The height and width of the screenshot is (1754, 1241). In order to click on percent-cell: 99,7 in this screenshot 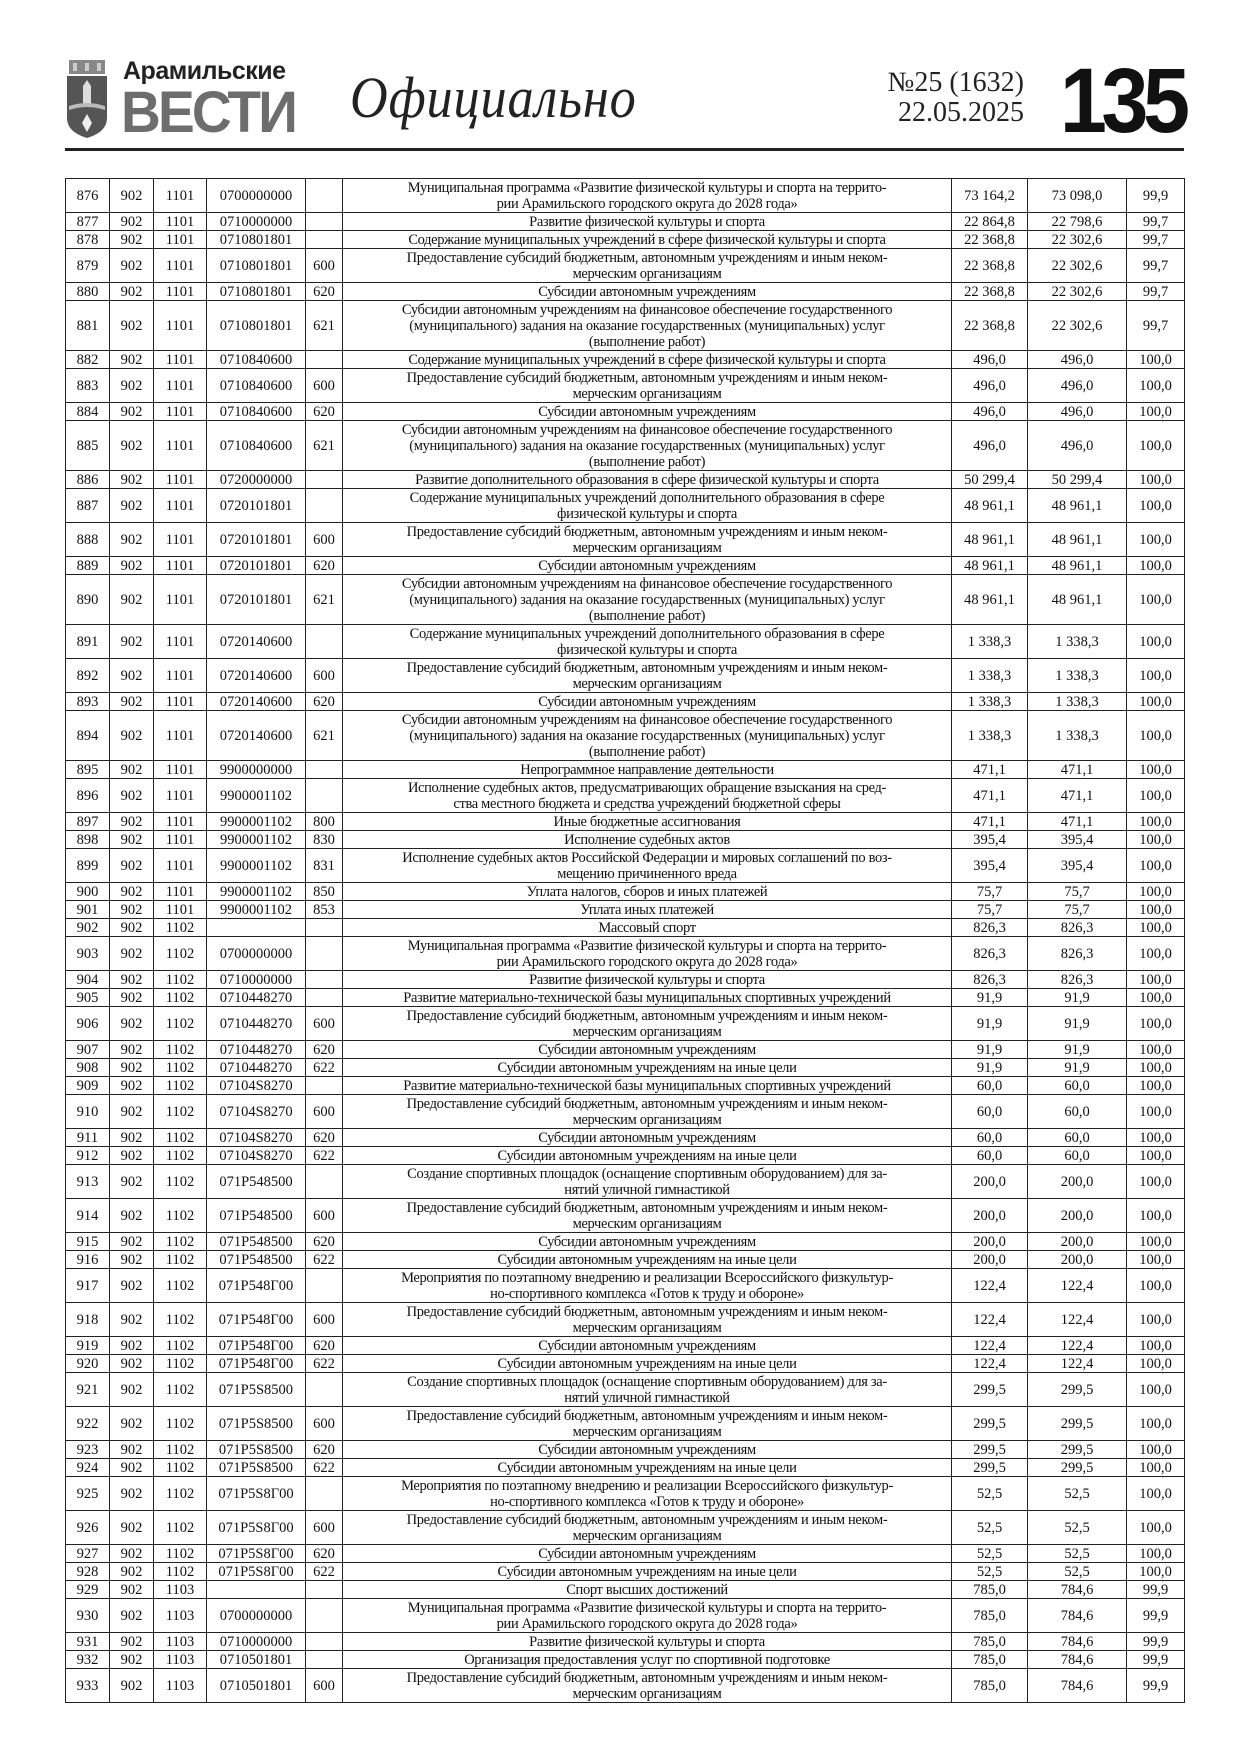, I will do `click(1155, 265)`.